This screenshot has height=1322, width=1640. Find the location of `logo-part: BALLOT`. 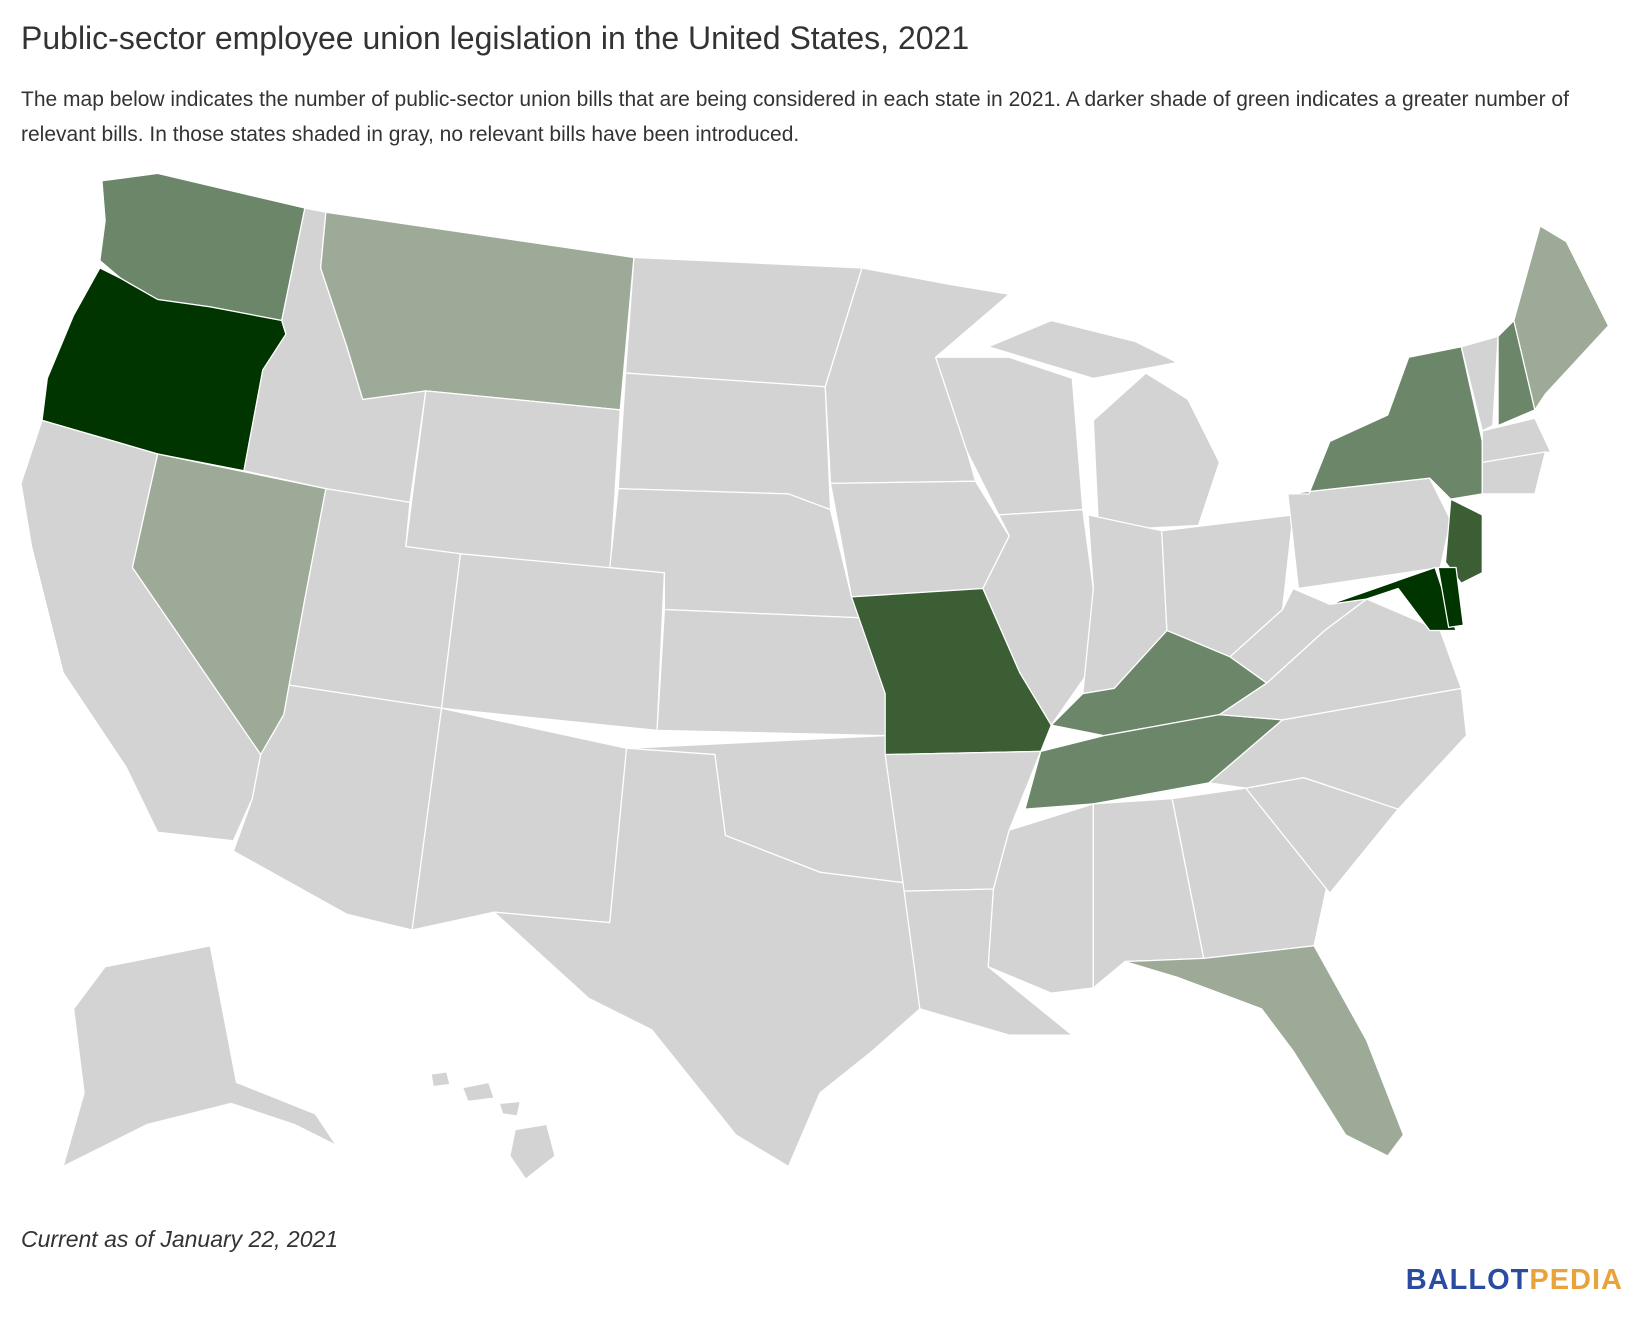

logo-part: BALLOT is located at coordinates (1467, 1280).